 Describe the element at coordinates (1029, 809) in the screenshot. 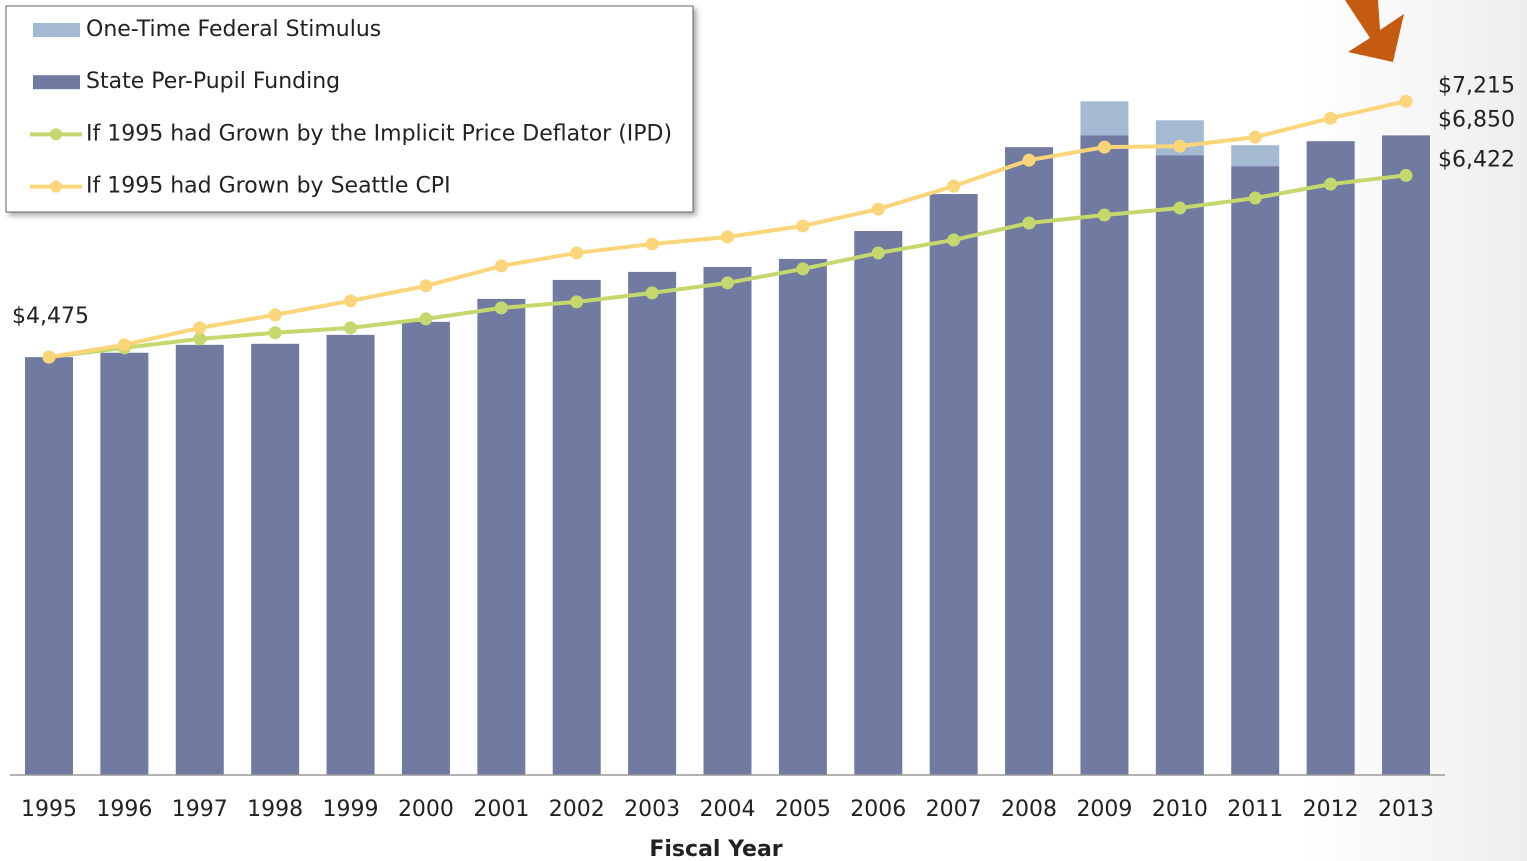

I see `x-tick-label: 2008` at that location.